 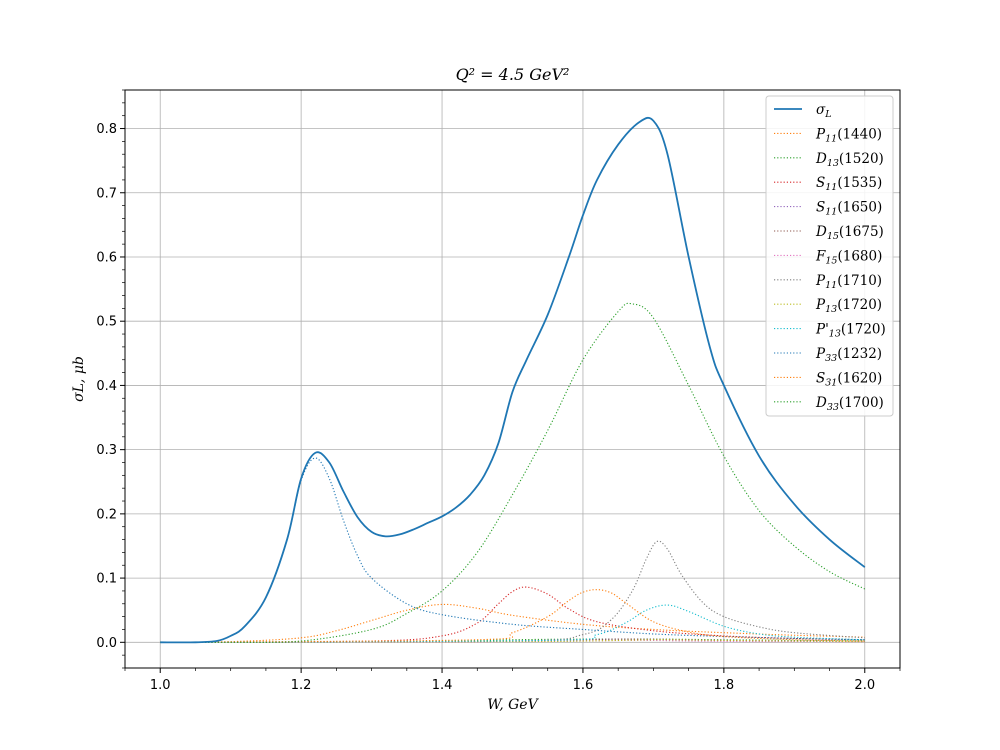 What do you see at coordinates (79, 379) in the screenshot?
I see `y-axis-label: σL, μb` at bounding box center [79, 379].